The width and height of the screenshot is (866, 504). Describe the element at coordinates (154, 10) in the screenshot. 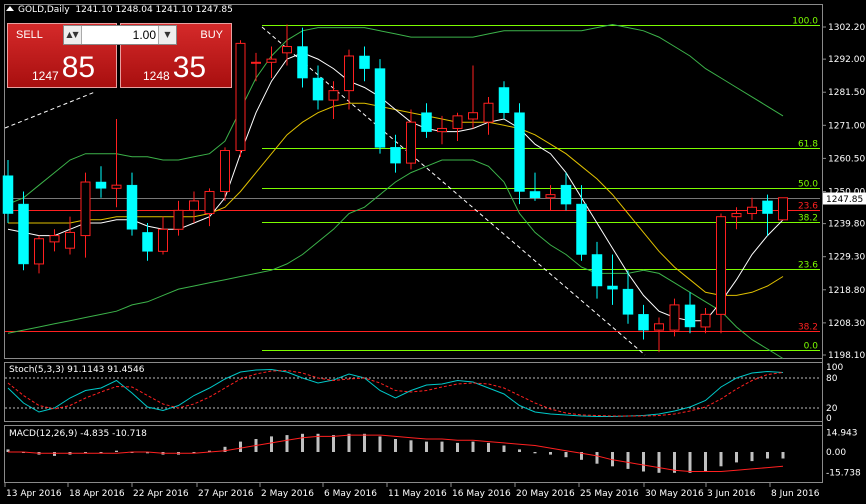

I see `ohlc-readout: 1241.10 1248.04 1241.10 1247.85` at that location.